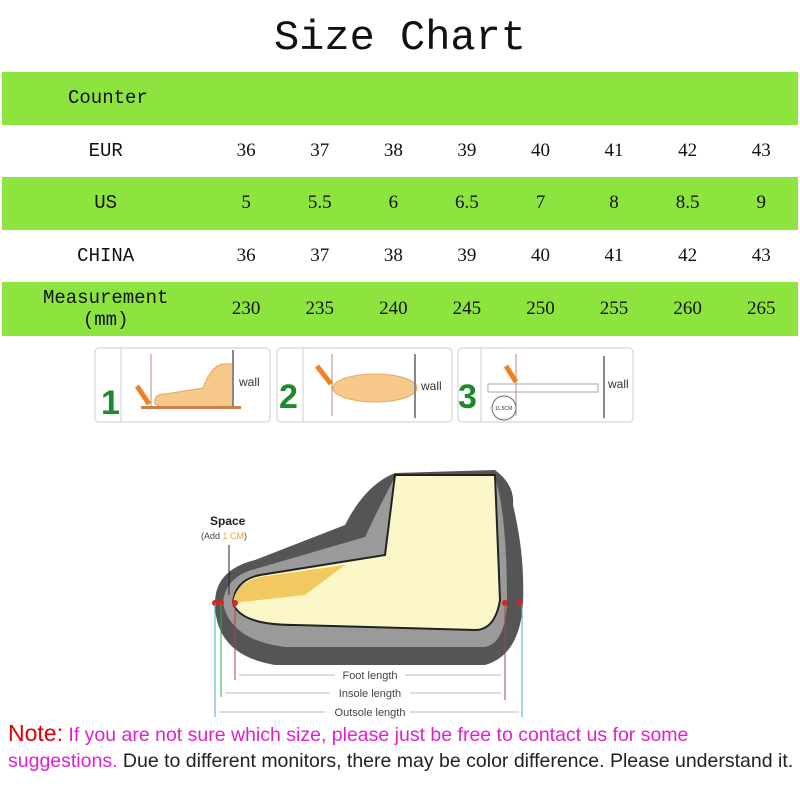  What do you see at coordinates (246, 203) in the screenshot?
I see `table-cell: 5` at bounding box center [246, 203].